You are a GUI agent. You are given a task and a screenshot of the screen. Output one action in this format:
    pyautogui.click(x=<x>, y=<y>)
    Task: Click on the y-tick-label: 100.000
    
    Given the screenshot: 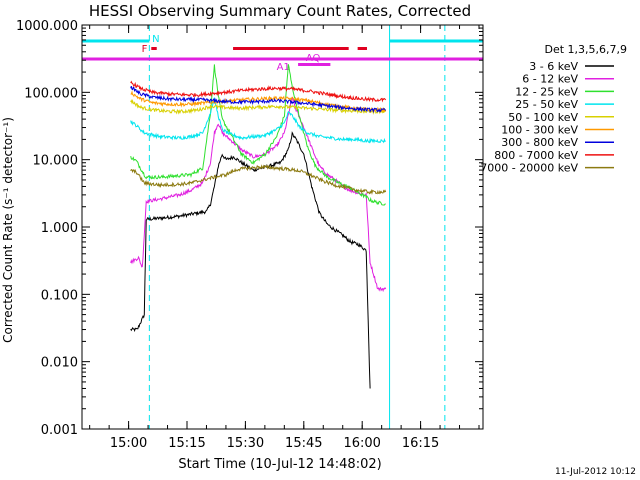 What is the action you would take?
    pyautogui.click(x=51, y=93)
    